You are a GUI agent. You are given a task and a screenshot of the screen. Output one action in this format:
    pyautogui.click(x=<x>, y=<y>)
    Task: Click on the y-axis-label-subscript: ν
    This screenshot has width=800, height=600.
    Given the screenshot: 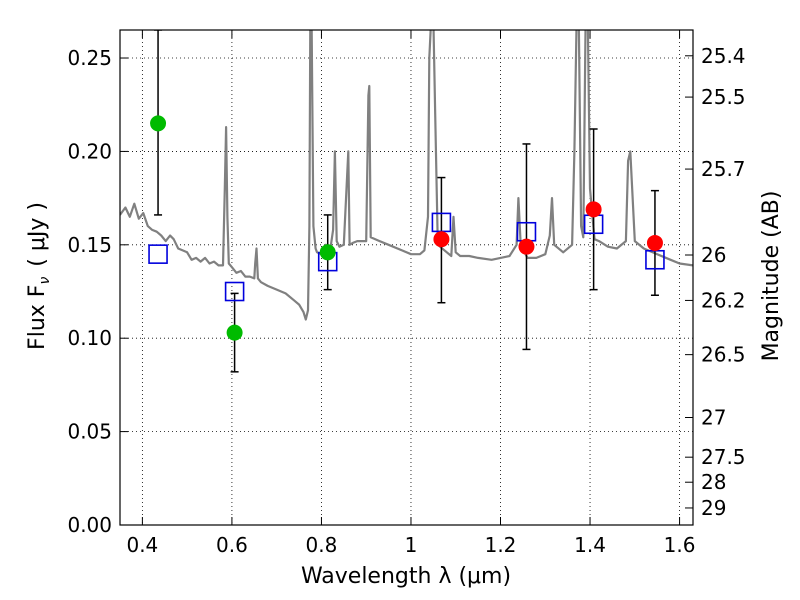 What is the action you would take?
    pyautogui.click(x=45, y=281)
    